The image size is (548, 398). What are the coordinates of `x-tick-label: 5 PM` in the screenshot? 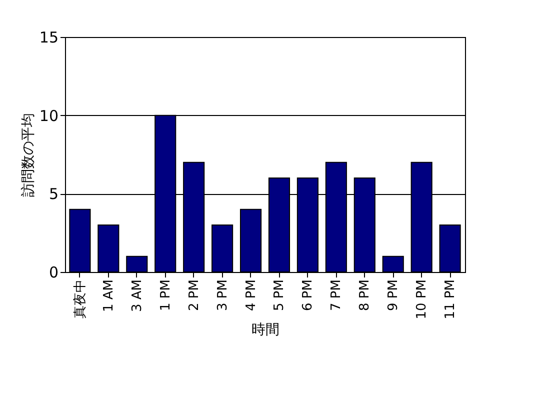 It's located at (280, 295).